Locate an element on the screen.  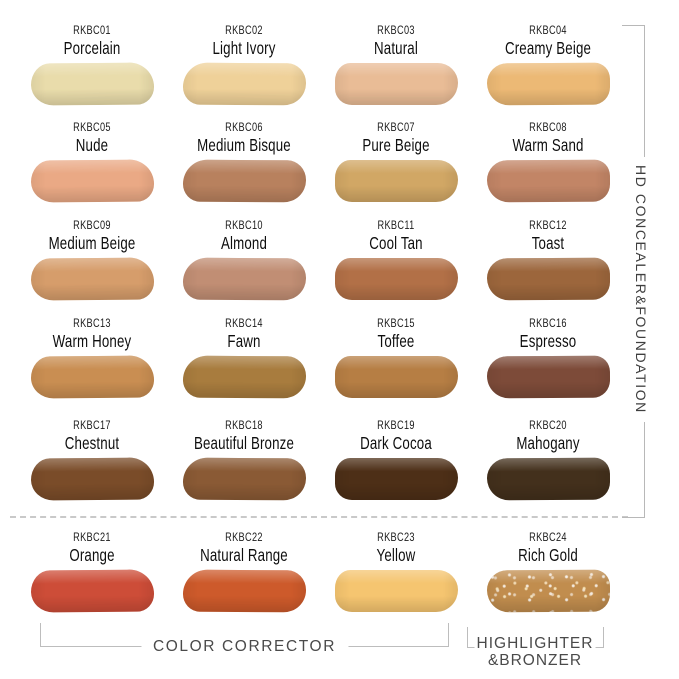
swatch-cell: RKBC07 Pure Beige is located at coordinates (396, 171).